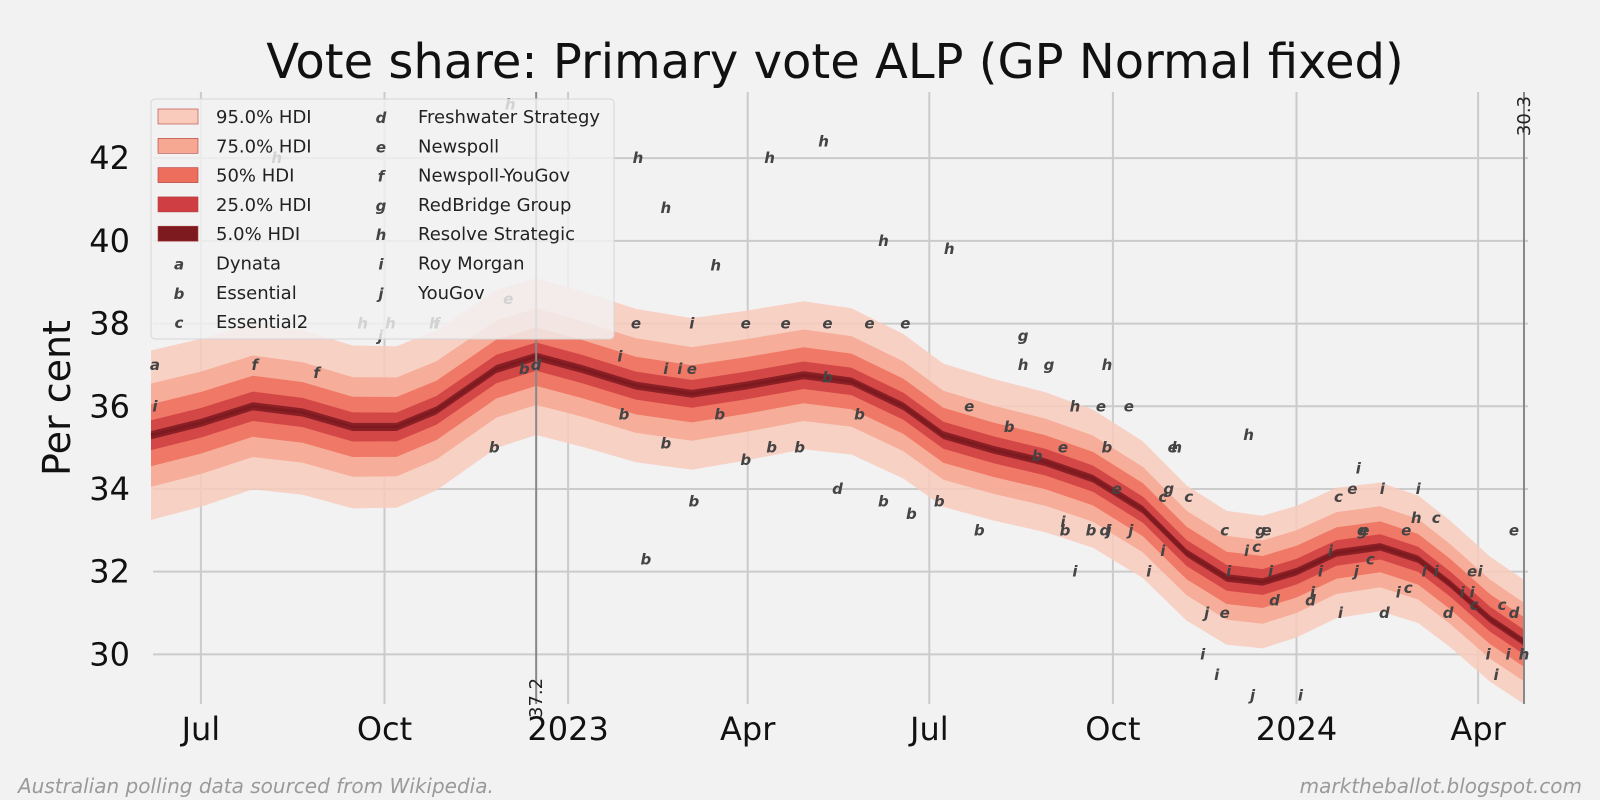 This screenshot has height=800, width=1600. Describe the element at coordinates (496, 234) in the screenshot. I see `legend-label: Resolve Strategic` at that location.